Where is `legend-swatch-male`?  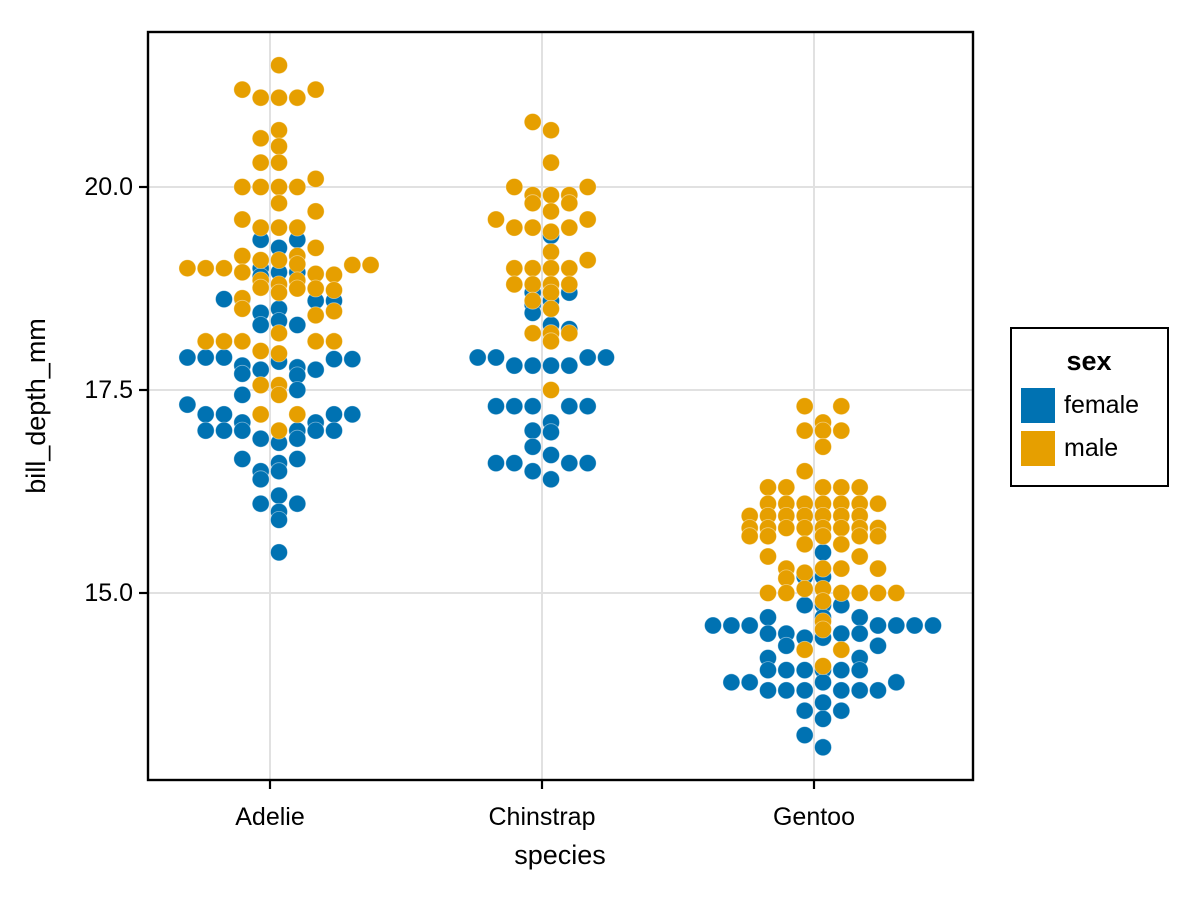 legend-swatch-male is located at coordinates (1038, 448).